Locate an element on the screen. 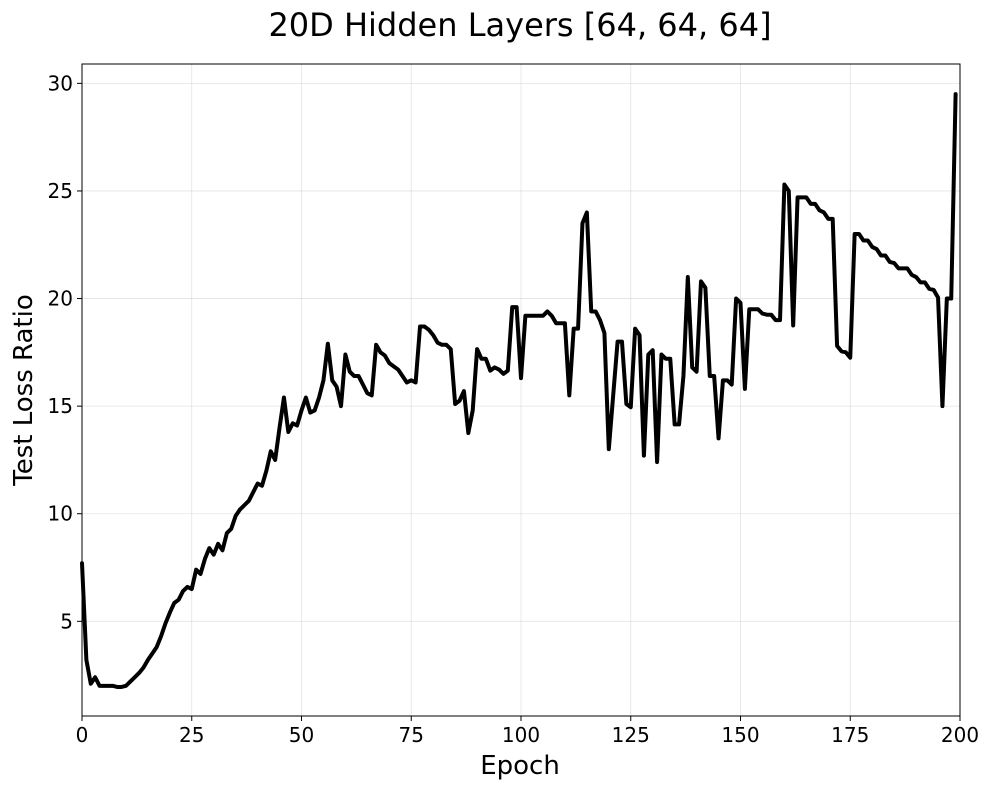 The image size is (989, 794). x-tick-label: 150 is located at coordinates (740, 735).